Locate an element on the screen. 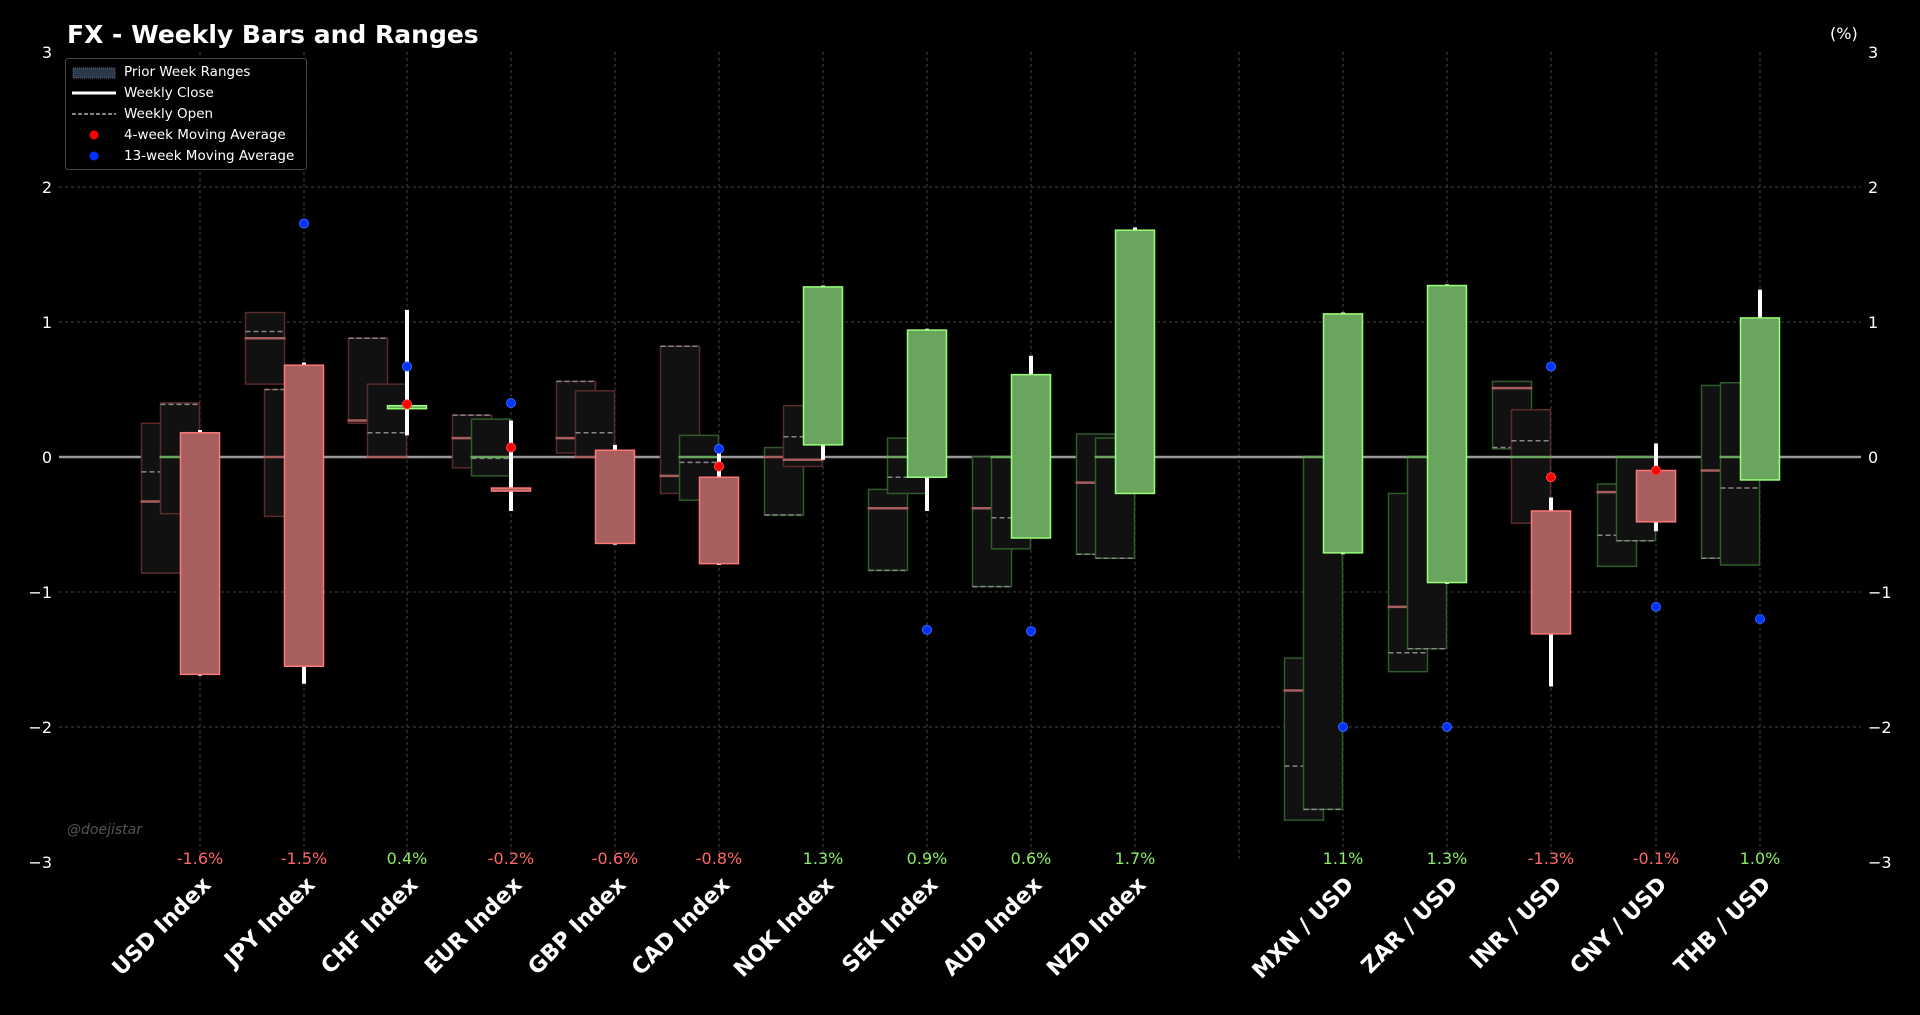  x-category-label: CHF Index is located at coordinates (370, 926).